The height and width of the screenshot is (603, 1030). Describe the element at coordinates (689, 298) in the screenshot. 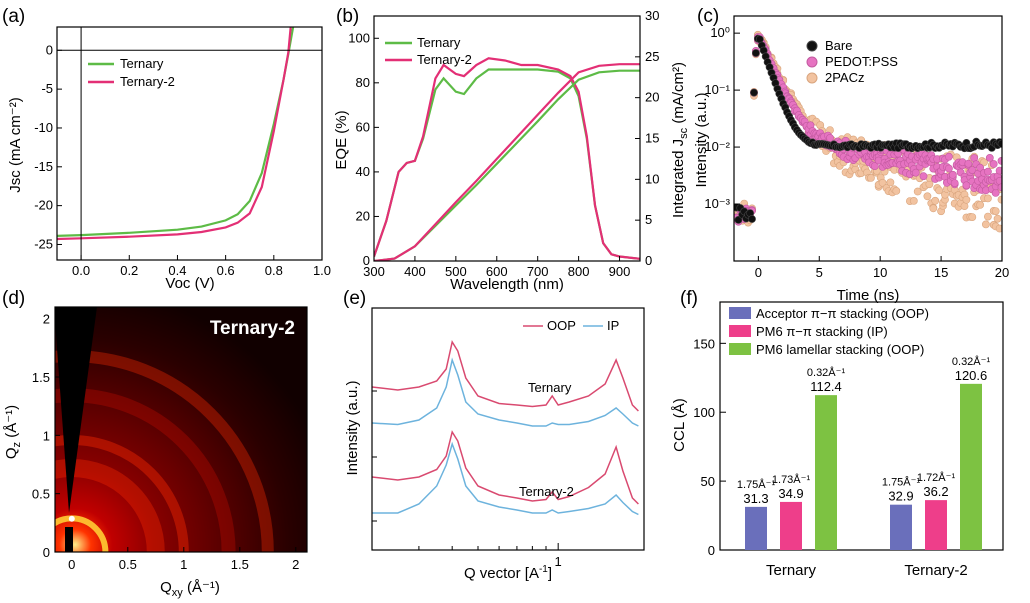

I see `panel-f-tag: (f)` at that location.